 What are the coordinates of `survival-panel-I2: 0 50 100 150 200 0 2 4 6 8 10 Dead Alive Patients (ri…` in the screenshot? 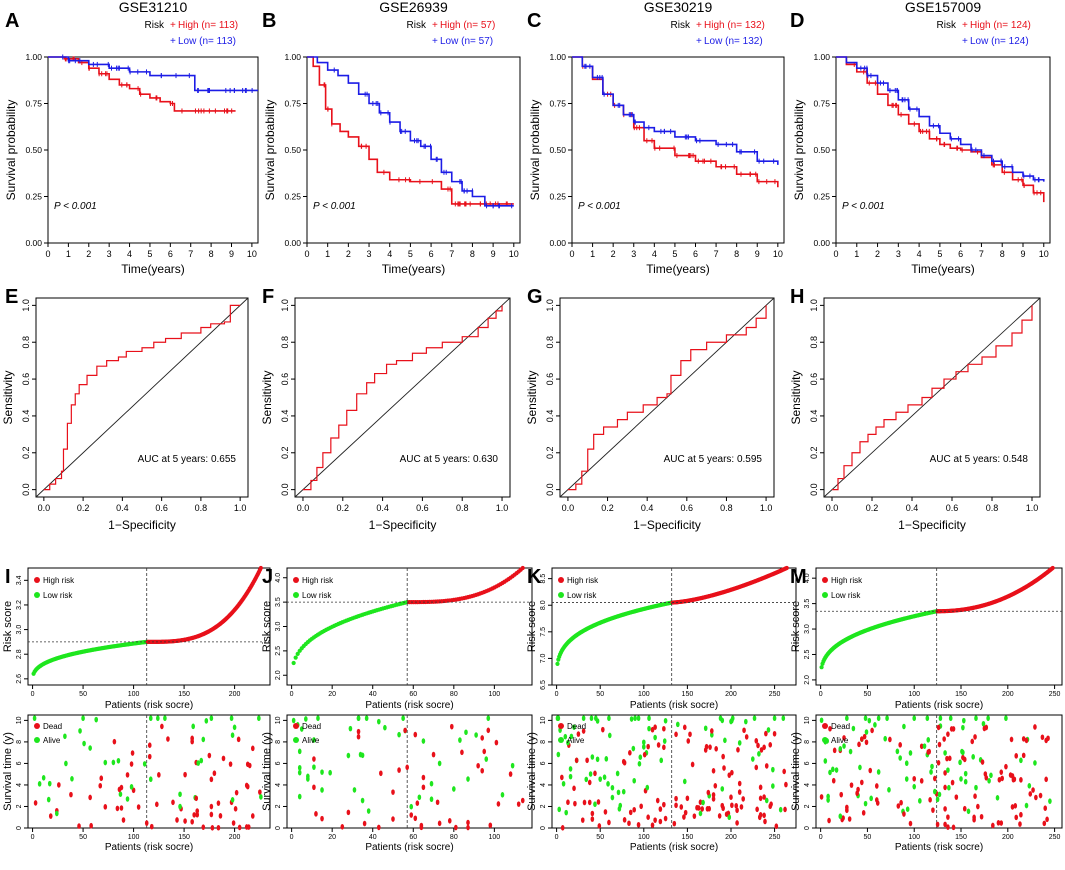 It's located at (136, 783).